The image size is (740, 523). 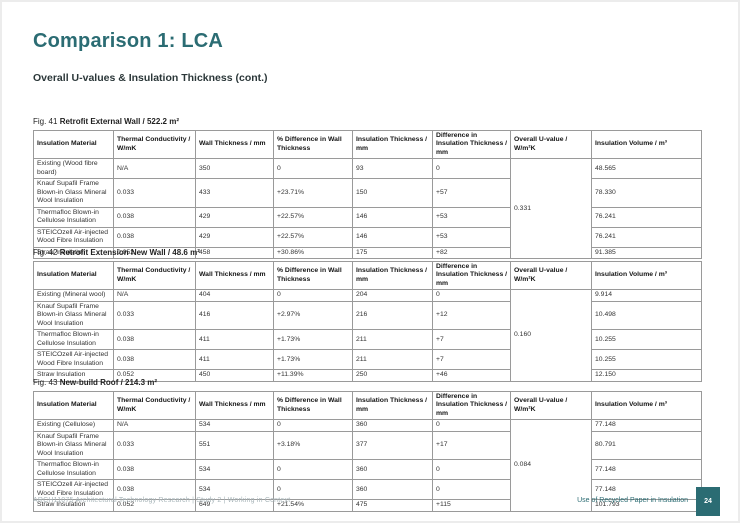 I want to click on ins-diff-cell: +57, so click(x=471, y=193).